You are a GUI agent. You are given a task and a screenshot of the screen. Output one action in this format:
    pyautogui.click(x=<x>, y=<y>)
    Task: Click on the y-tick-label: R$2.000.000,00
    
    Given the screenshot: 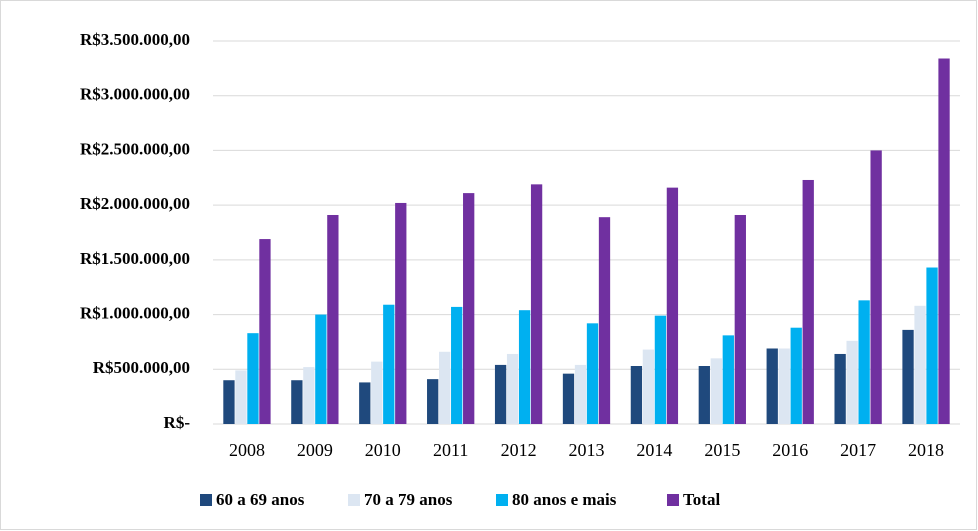 What is the action you would take?
    pyautogui.click(x=135, y=203)
    